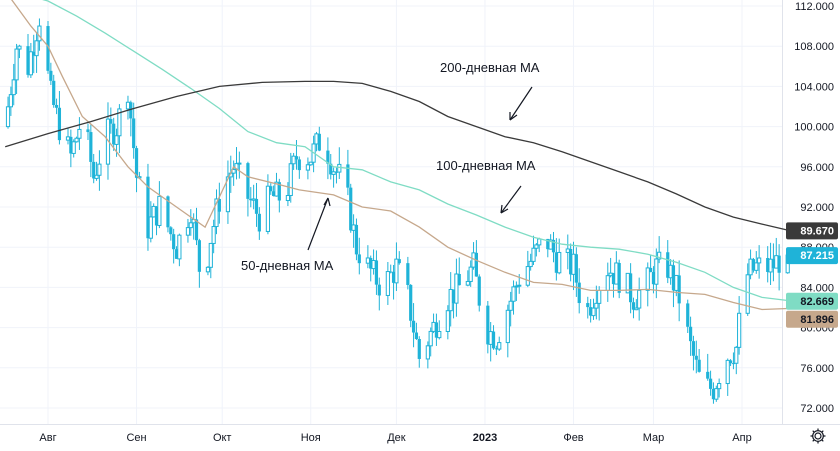 The image size is (840, 451). I want to click on annotation-ma50: 50-дневная MA, so click(287, 265).